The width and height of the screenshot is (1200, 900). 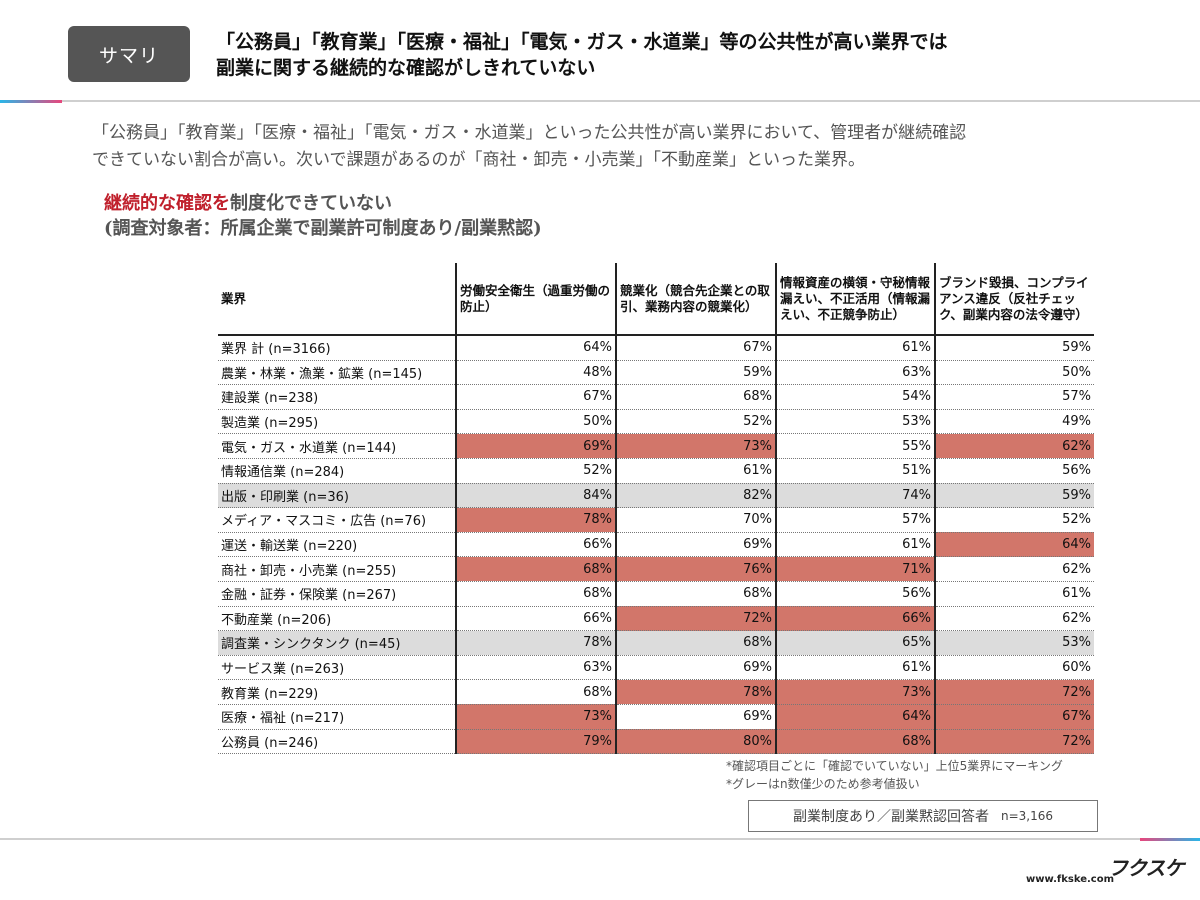 I want to click on value-cell: 82%, so click(x=695, y=496).